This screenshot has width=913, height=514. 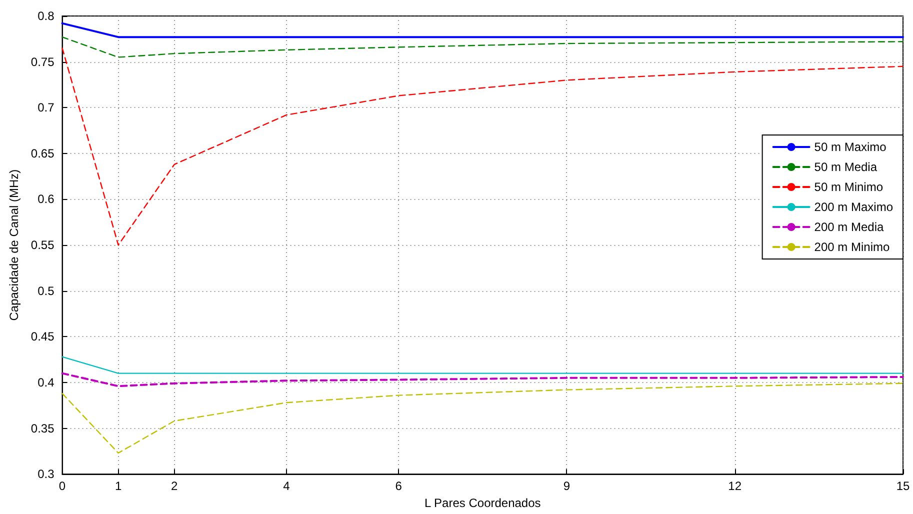 What do you see at coordinates (62, 486) in the screenshot?
I see `x-tick-label: 0` at bounding box center [62, 486].